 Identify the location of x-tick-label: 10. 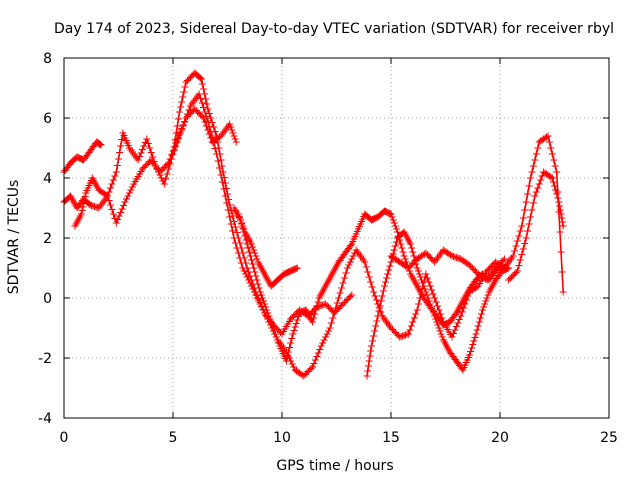
(282, 438).